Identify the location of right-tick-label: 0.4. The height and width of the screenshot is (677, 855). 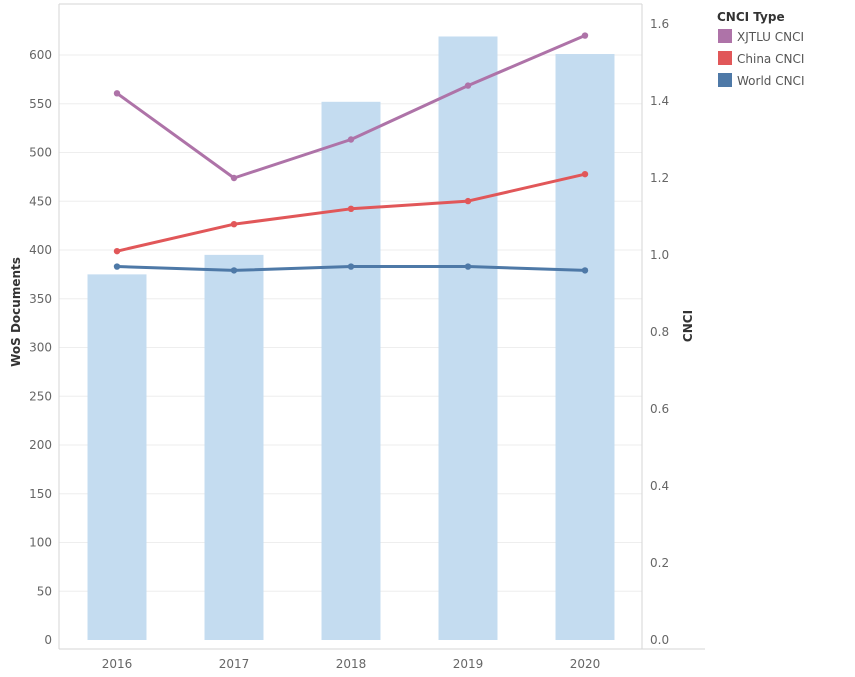
(659, 486).